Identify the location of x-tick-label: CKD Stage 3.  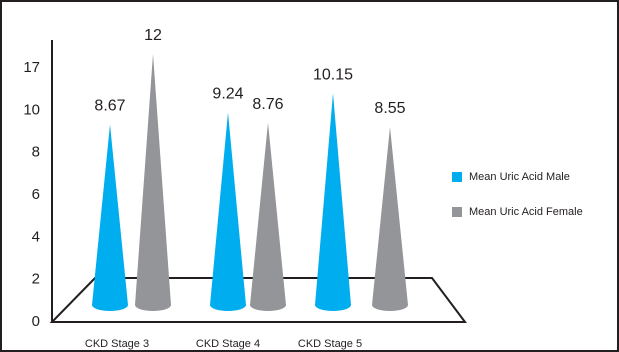
(117, 344).